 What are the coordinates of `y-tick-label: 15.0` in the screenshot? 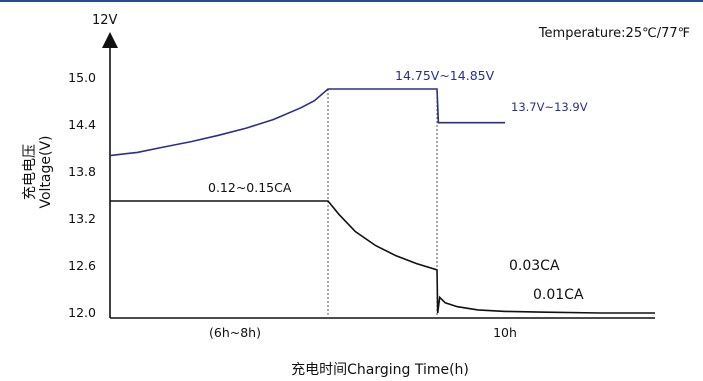 It's located at (82, 77).